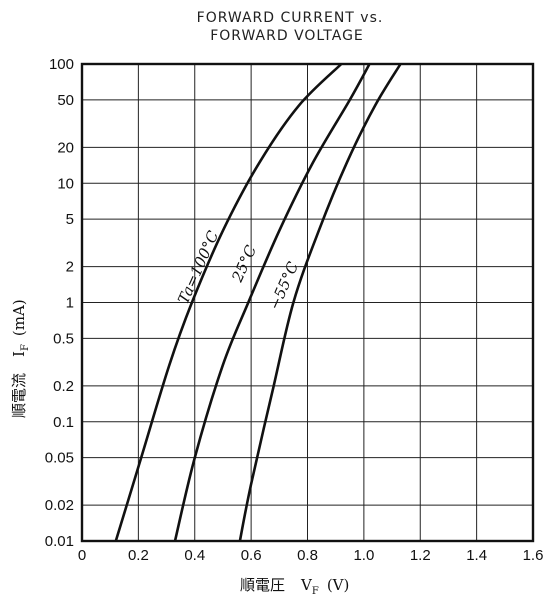  What do you see at coordinates (82, 555) in the screenshot?
I see `x-tick-label: 0` at bounding box center [82, 555].